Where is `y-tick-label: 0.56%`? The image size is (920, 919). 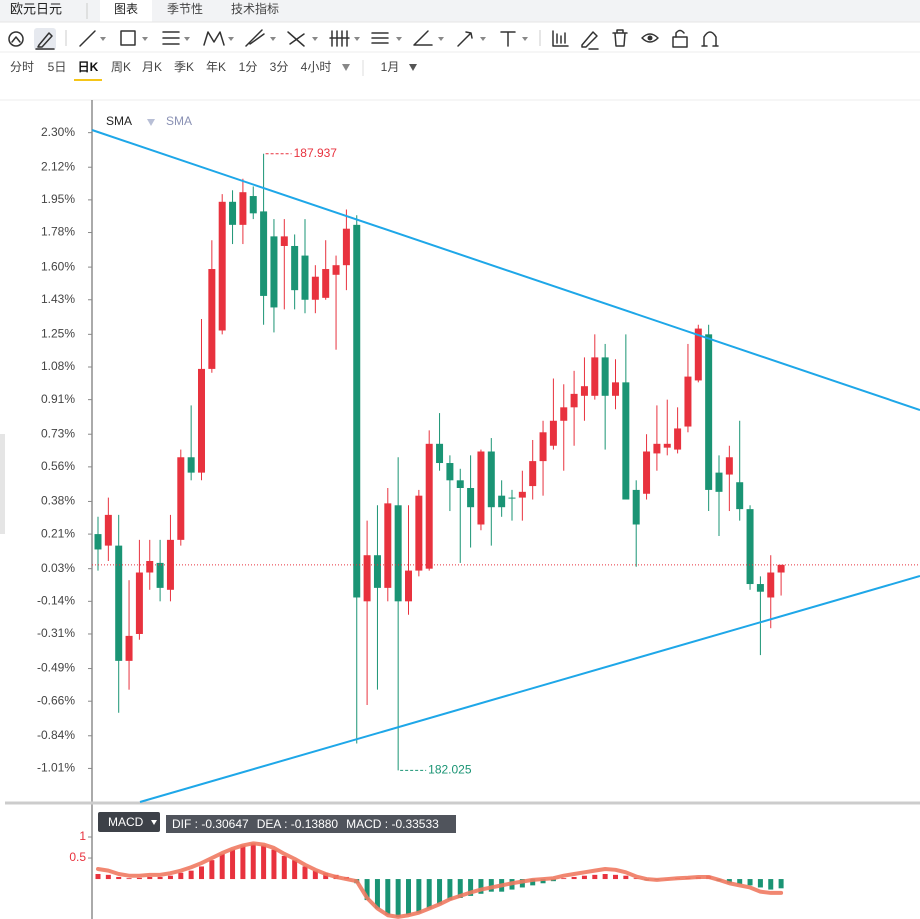
y-tick-label: 0.56% is located at coordinates (58, 466).